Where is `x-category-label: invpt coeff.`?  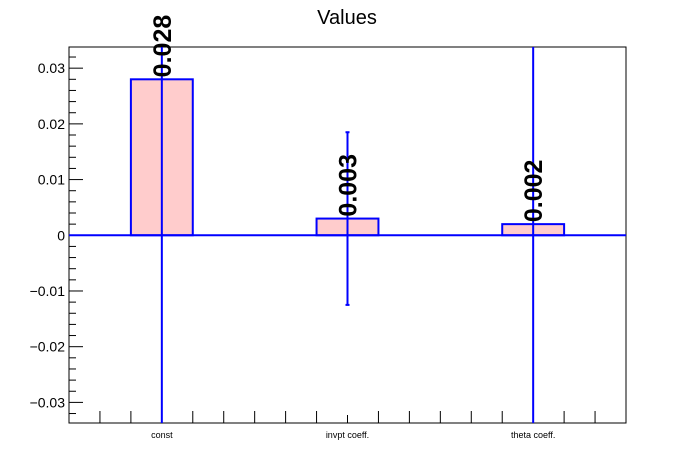
x-category-label: invpt coeff. is located at coordinates (347, 435).